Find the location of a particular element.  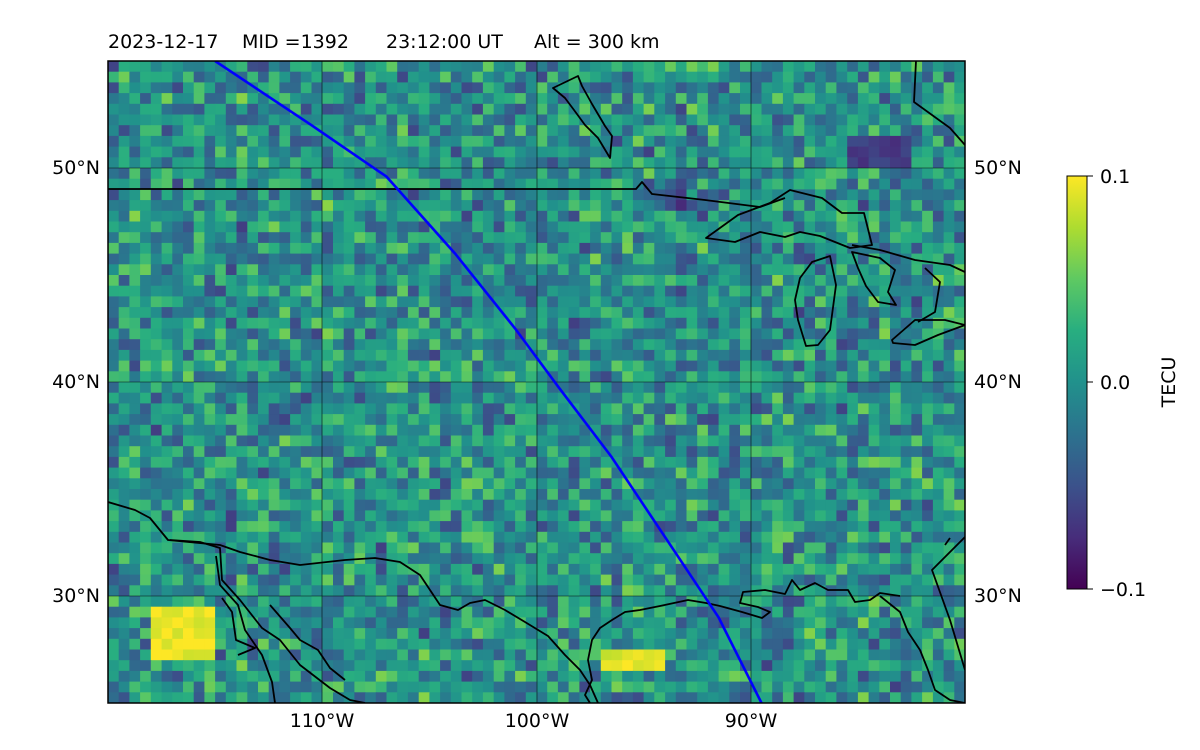

colorbar: 0.1 0.0 −0.1 TECU is located at coordinates (1123, 383).